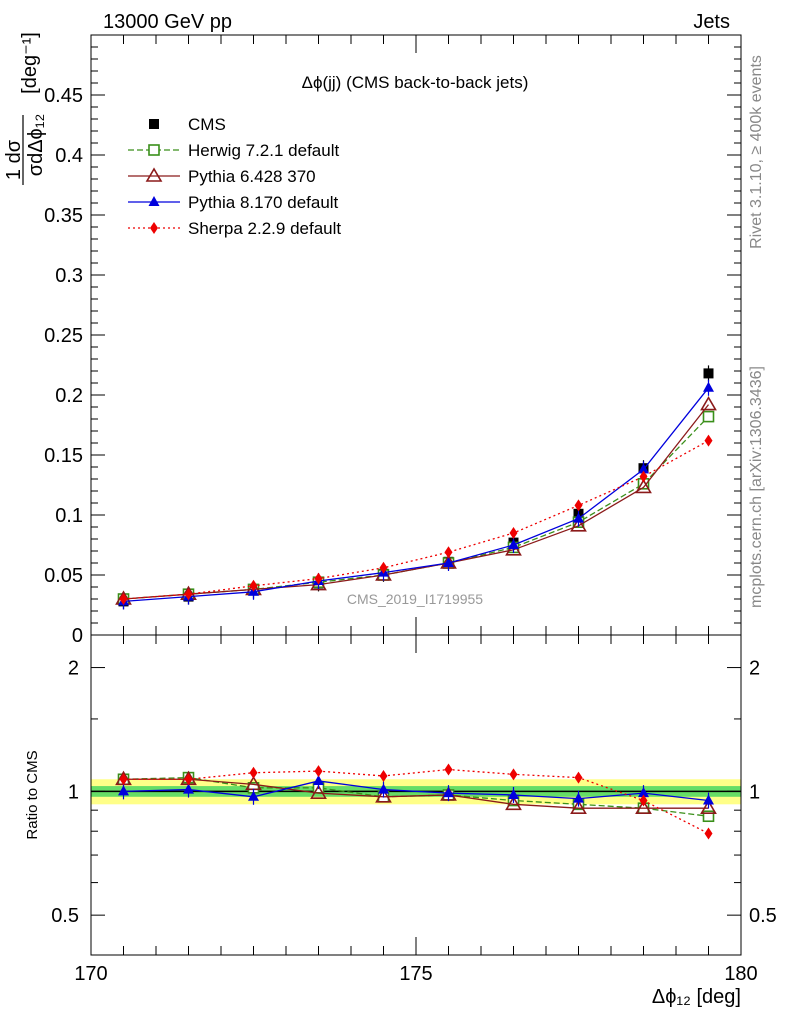  I want to click on legend-marker-pythia8, so click(154, 201).